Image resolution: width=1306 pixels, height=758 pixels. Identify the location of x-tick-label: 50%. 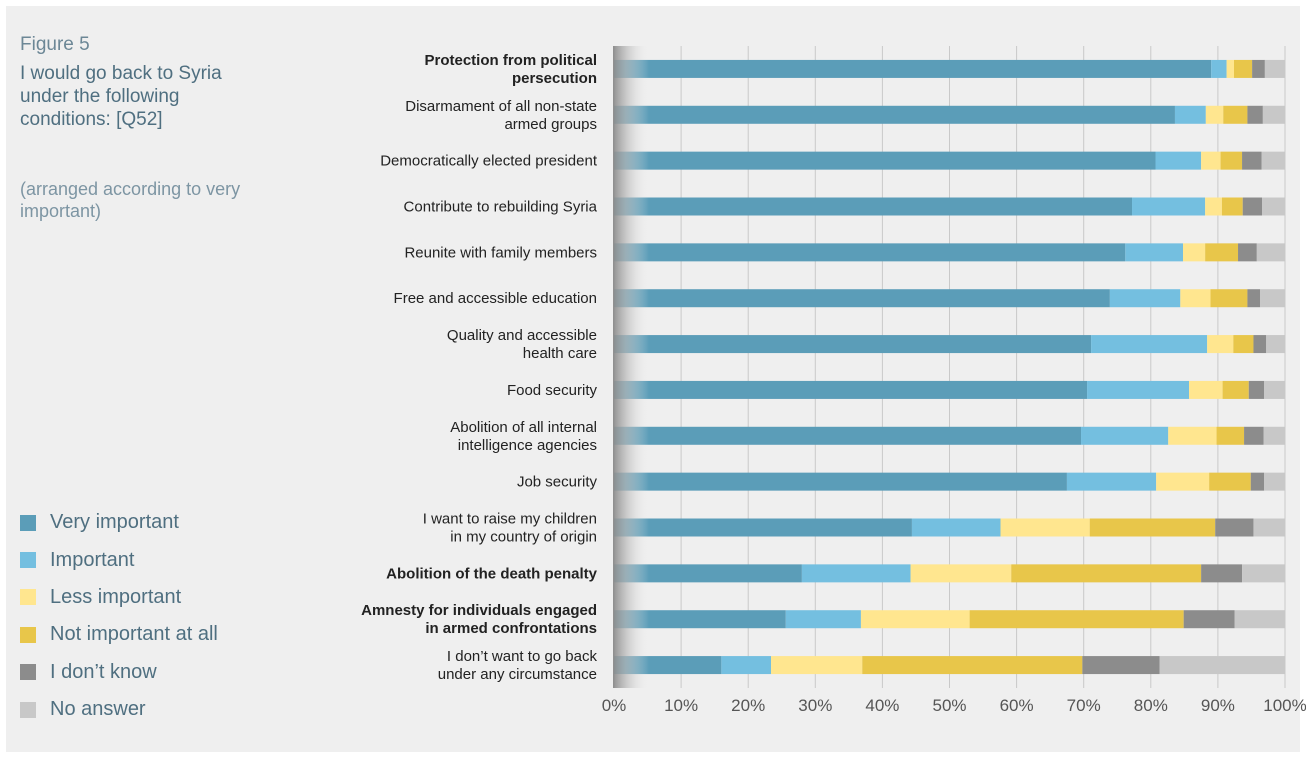
(949, 705).